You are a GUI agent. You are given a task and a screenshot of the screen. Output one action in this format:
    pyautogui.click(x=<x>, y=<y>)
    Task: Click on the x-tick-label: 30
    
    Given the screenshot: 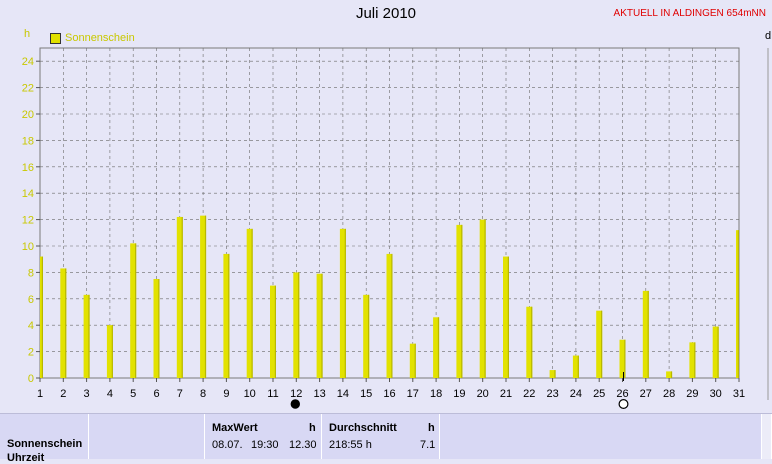 What is the action you would take?
    pyautogui.click(x=716, y=394)
    